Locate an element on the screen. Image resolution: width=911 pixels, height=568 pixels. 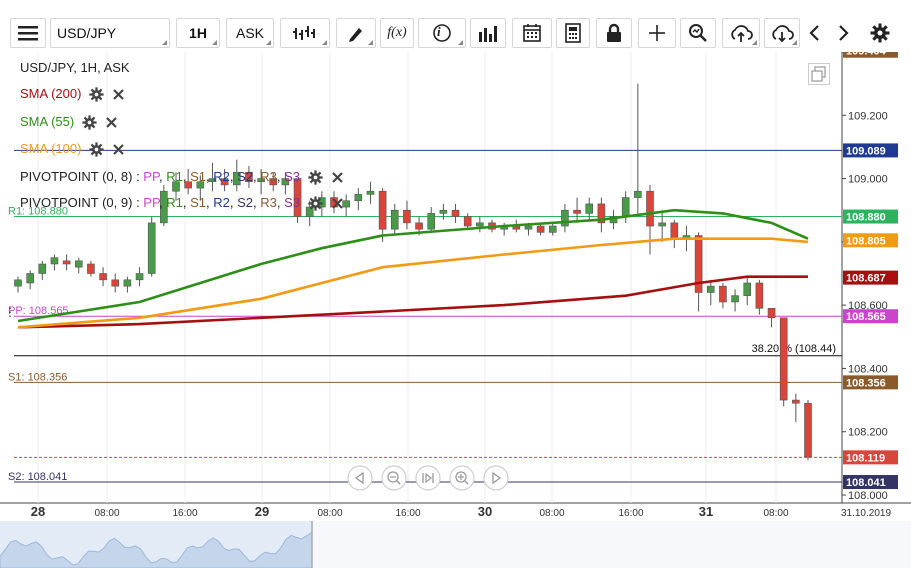
pivot-part: S1 is located at coordinates (198, 176).